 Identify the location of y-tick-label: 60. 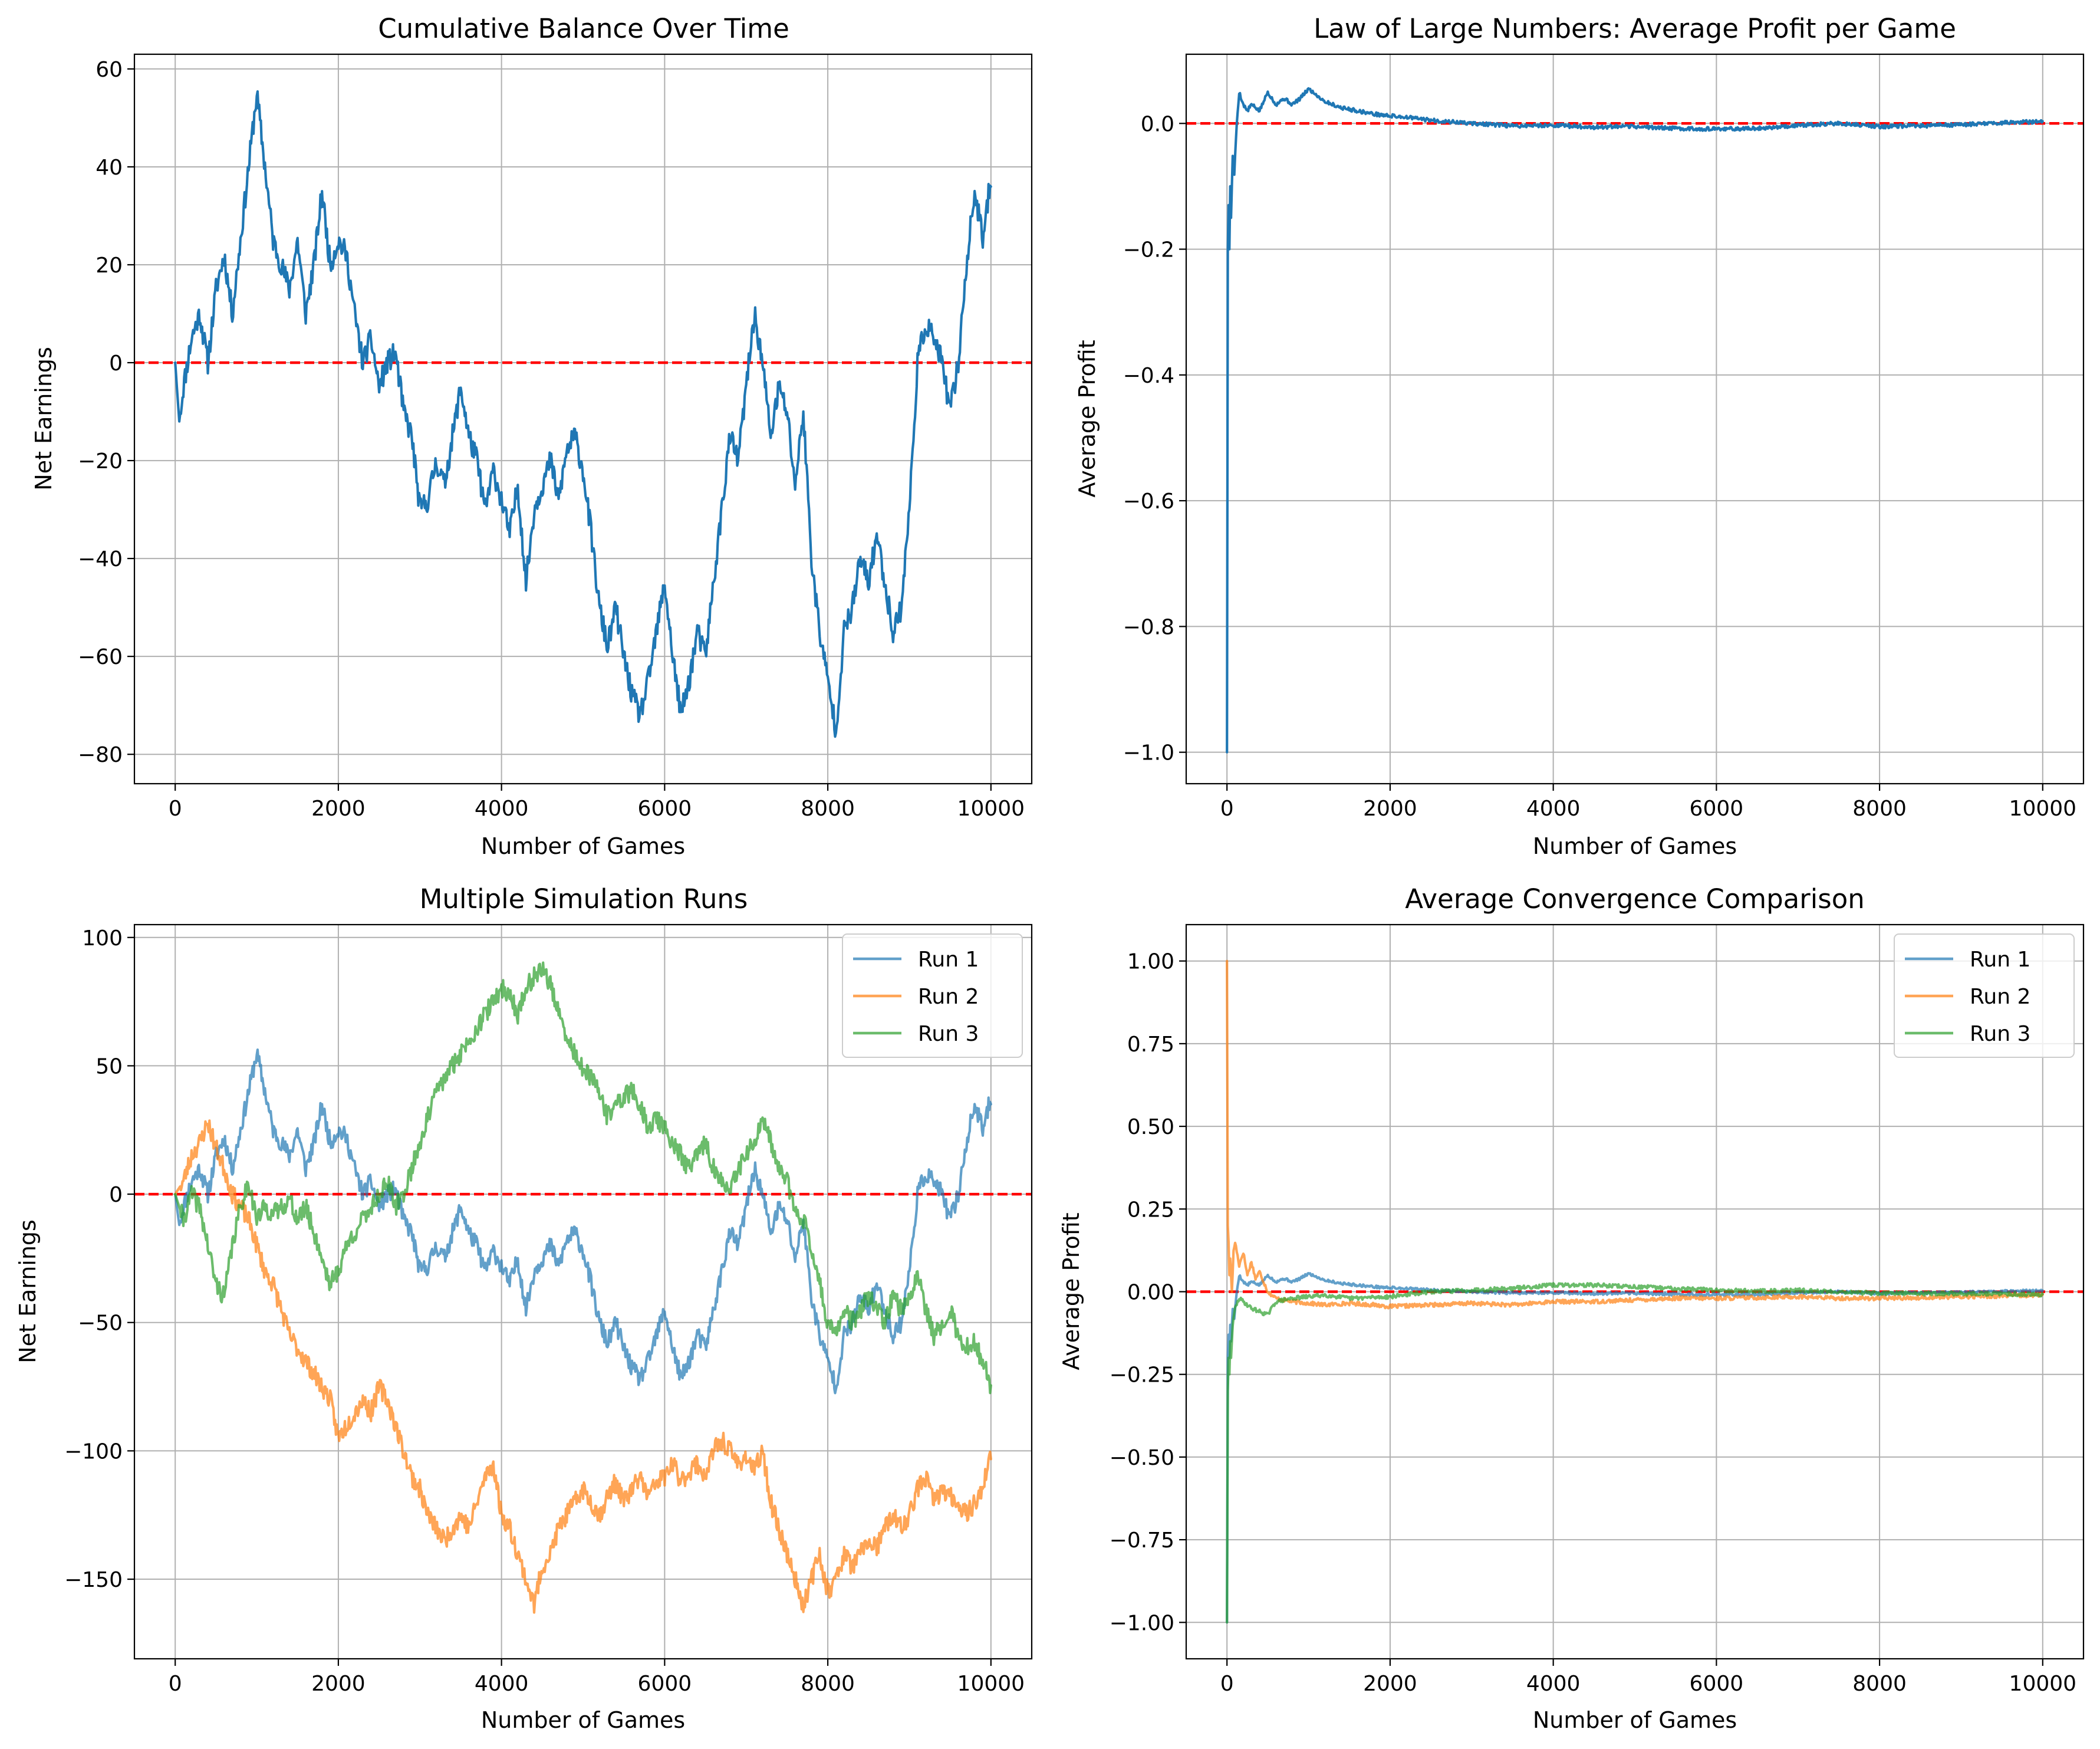
(109, 70).